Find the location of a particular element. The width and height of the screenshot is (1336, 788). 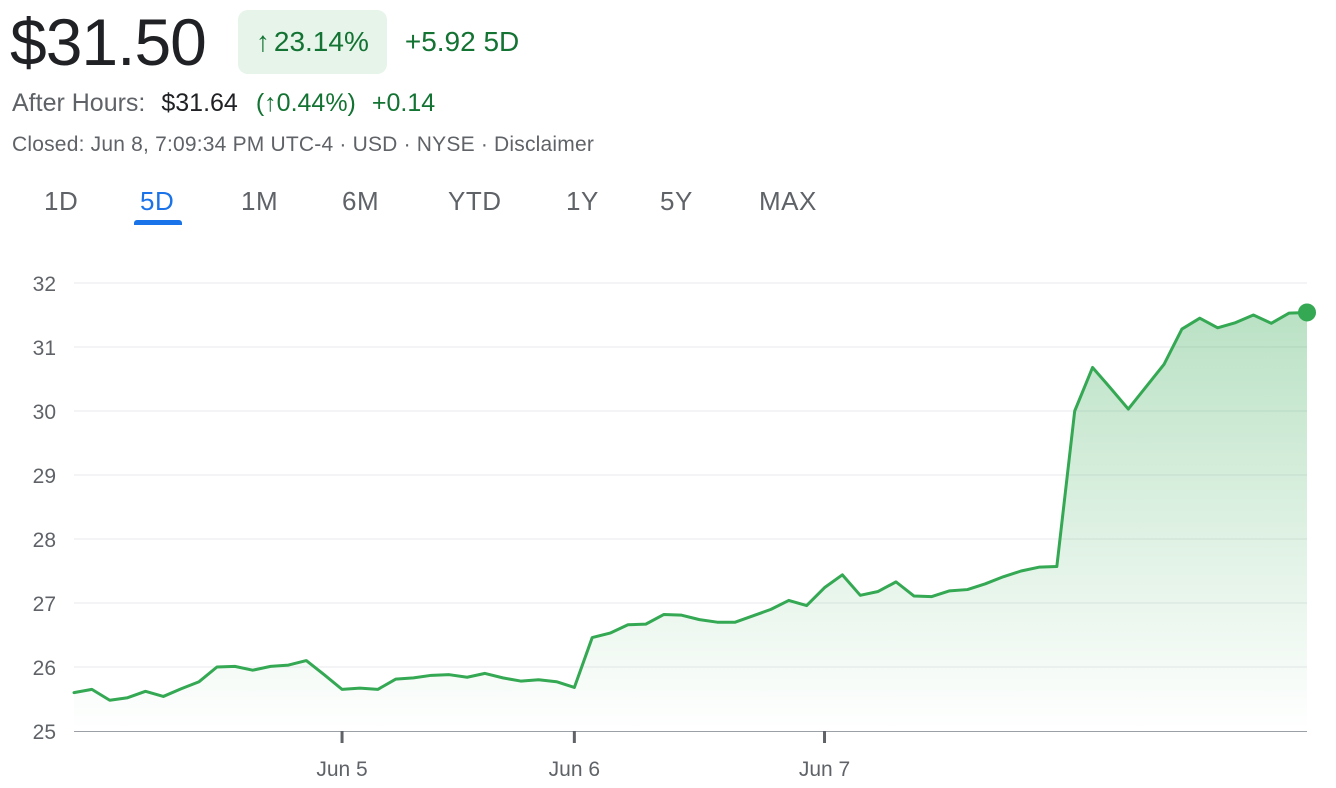

y-tick-label: 30 is located at coordinates (44, 412).